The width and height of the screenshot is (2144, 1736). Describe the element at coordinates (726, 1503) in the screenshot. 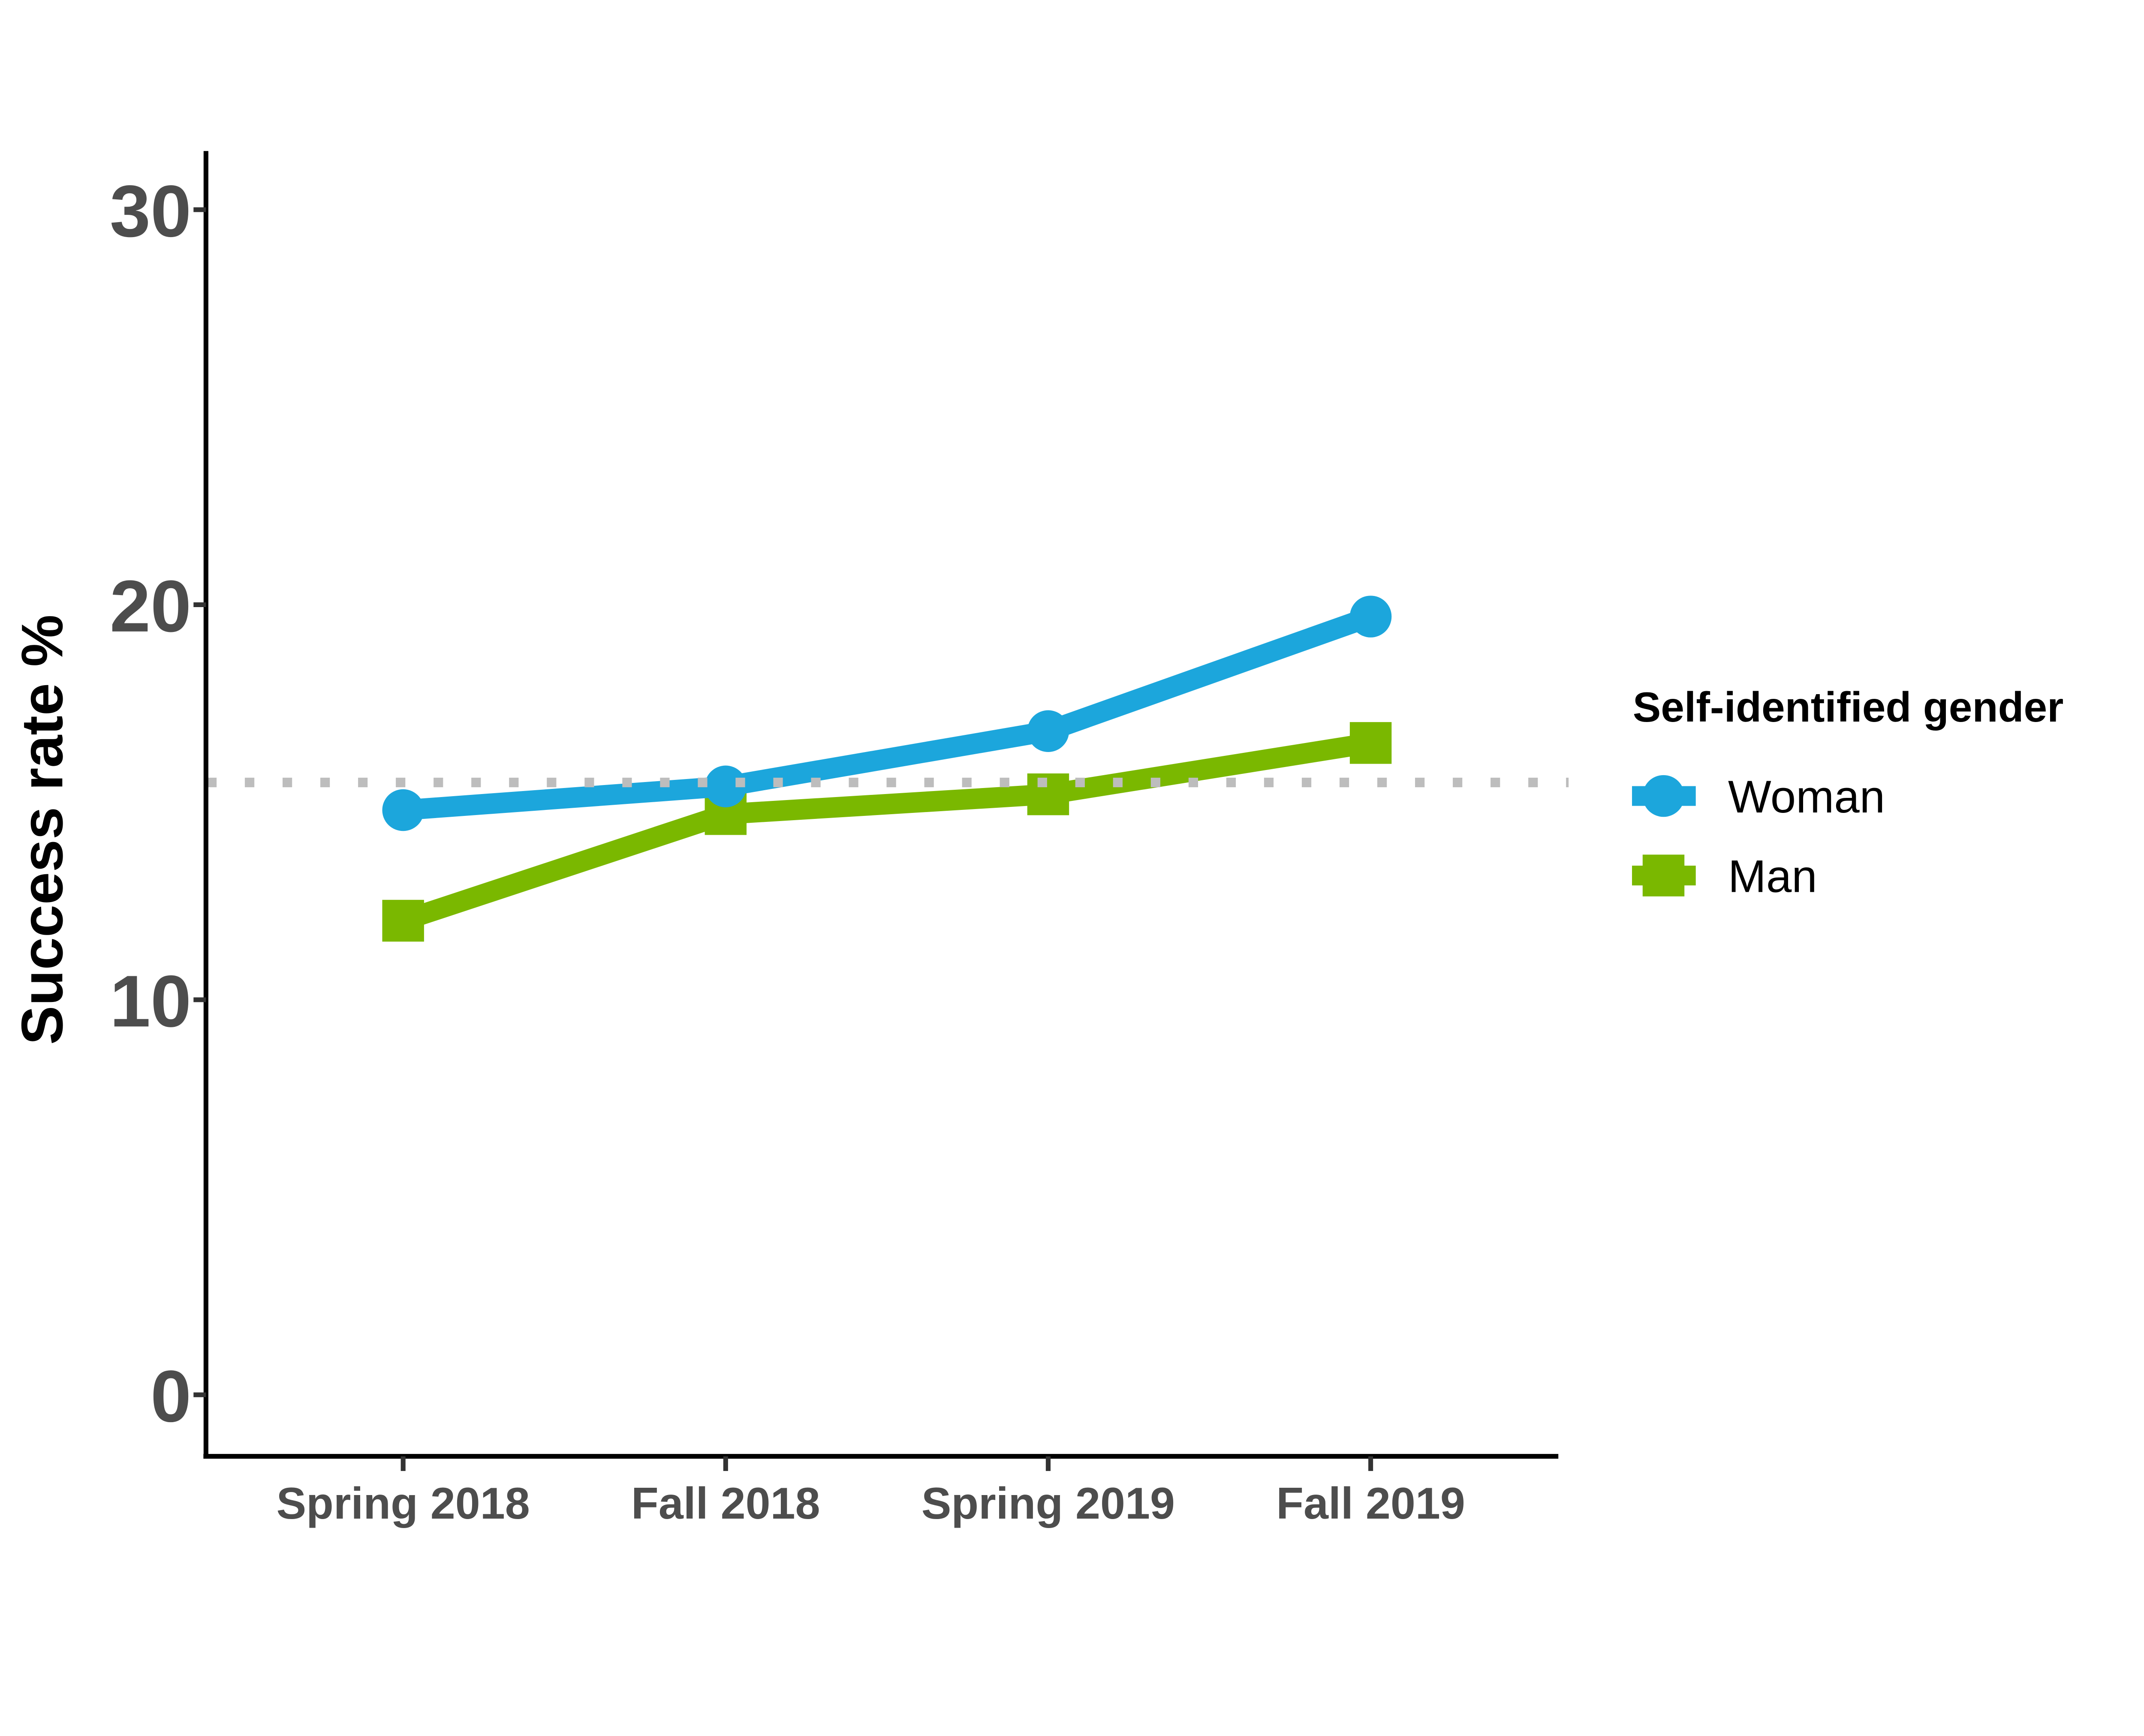

I see `x-tick-label-1: Fall 2018` at that location.